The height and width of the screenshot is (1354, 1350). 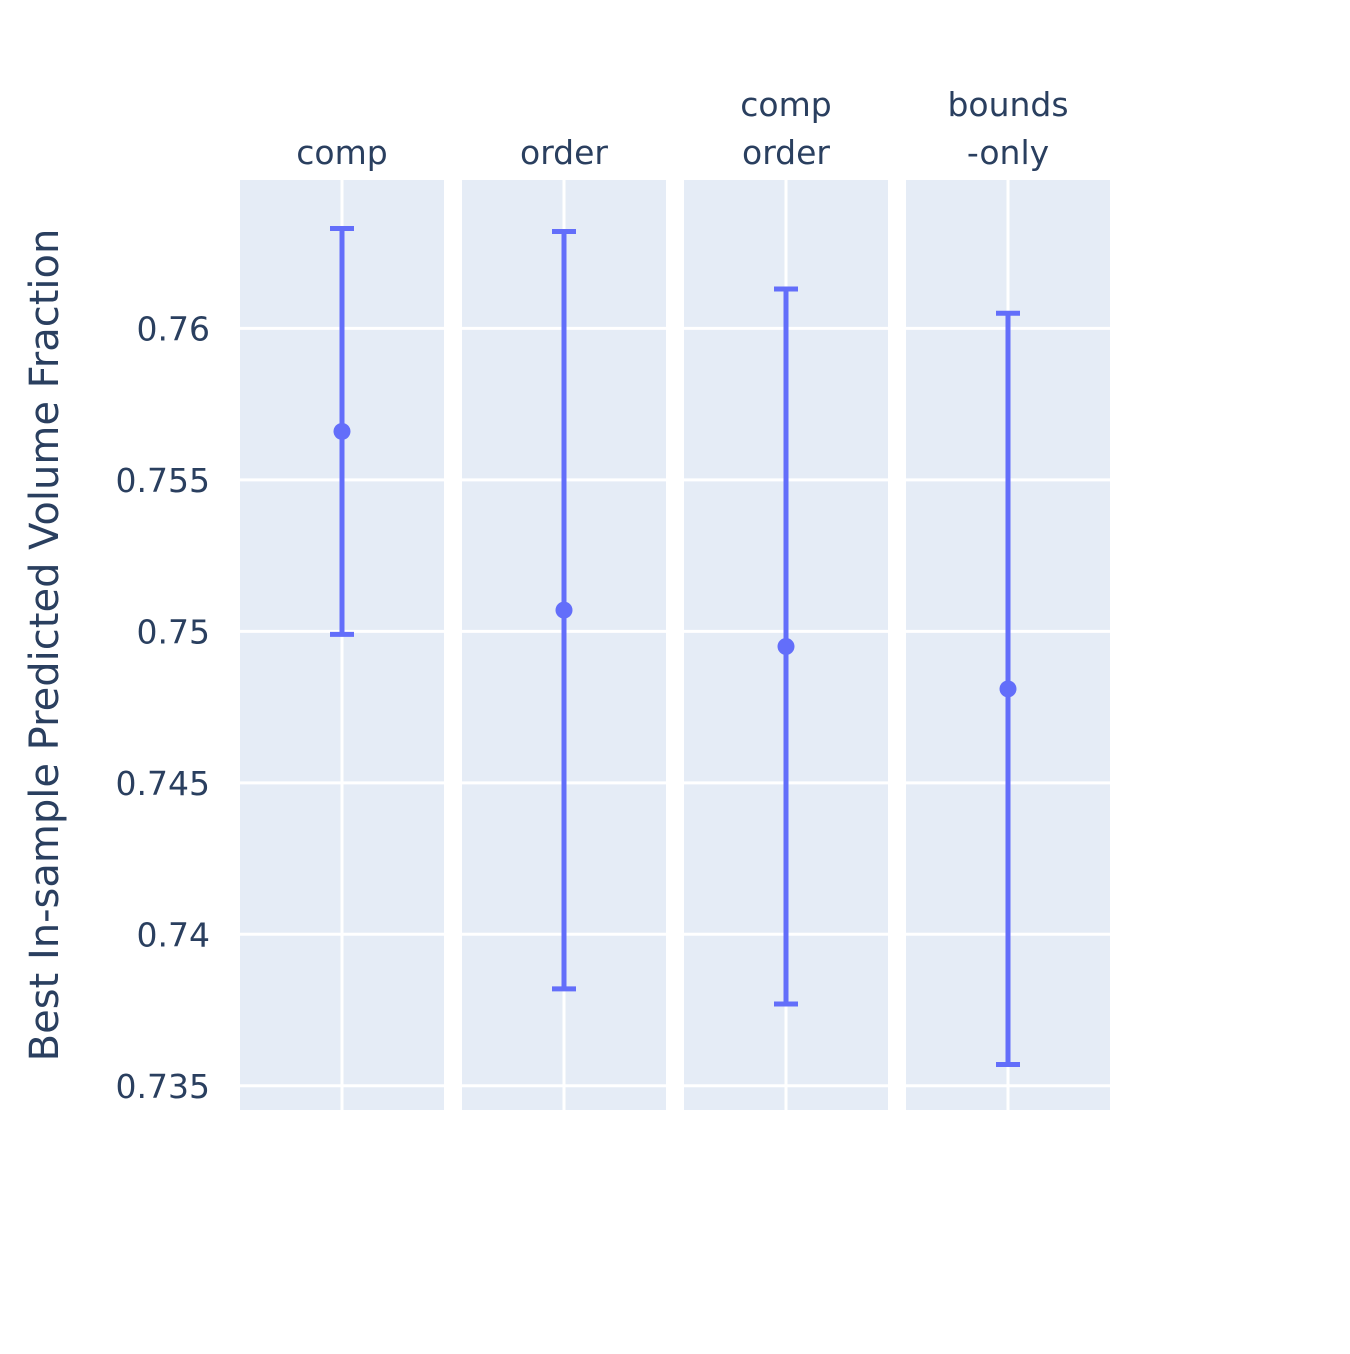 I want to click on y-tick-label: 0.74, so click(x=173, y=934).